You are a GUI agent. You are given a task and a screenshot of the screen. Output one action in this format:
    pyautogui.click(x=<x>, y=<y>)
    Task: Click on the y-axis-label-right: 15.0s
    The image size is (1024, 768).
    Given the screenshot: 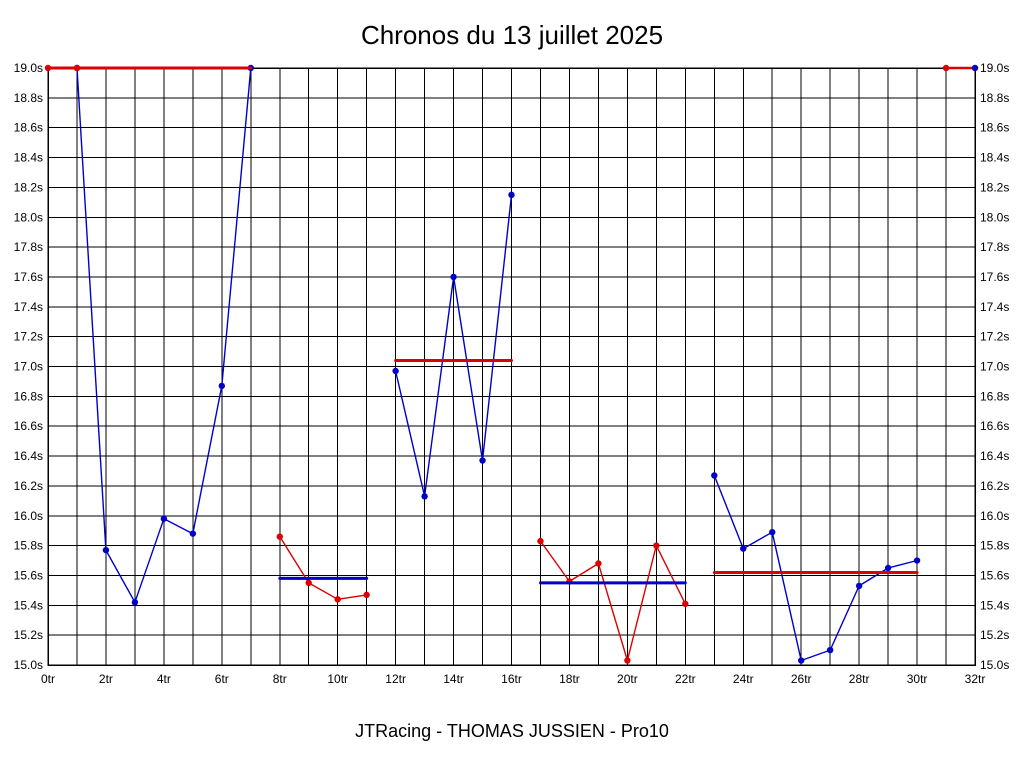 What is the action you would take?
    pyautogui.click(x=994, y=665)
    